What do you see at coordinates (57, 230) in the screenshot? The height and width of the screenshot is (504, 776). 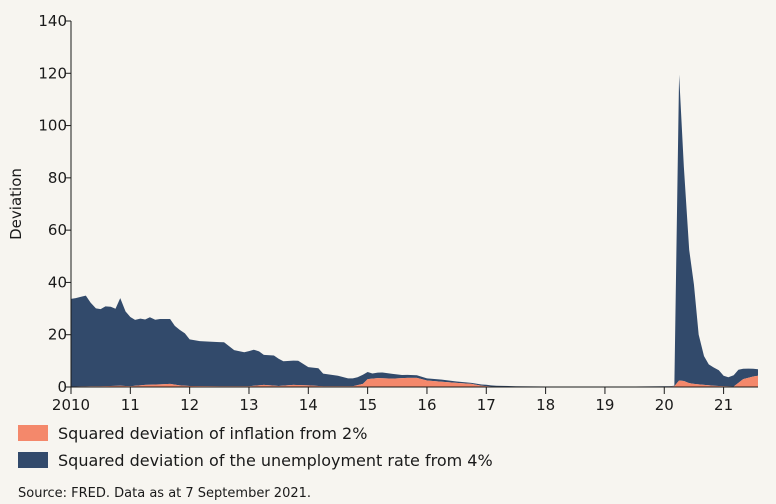 I see `y-tick-label: 60` at bounding box center [57, 230].